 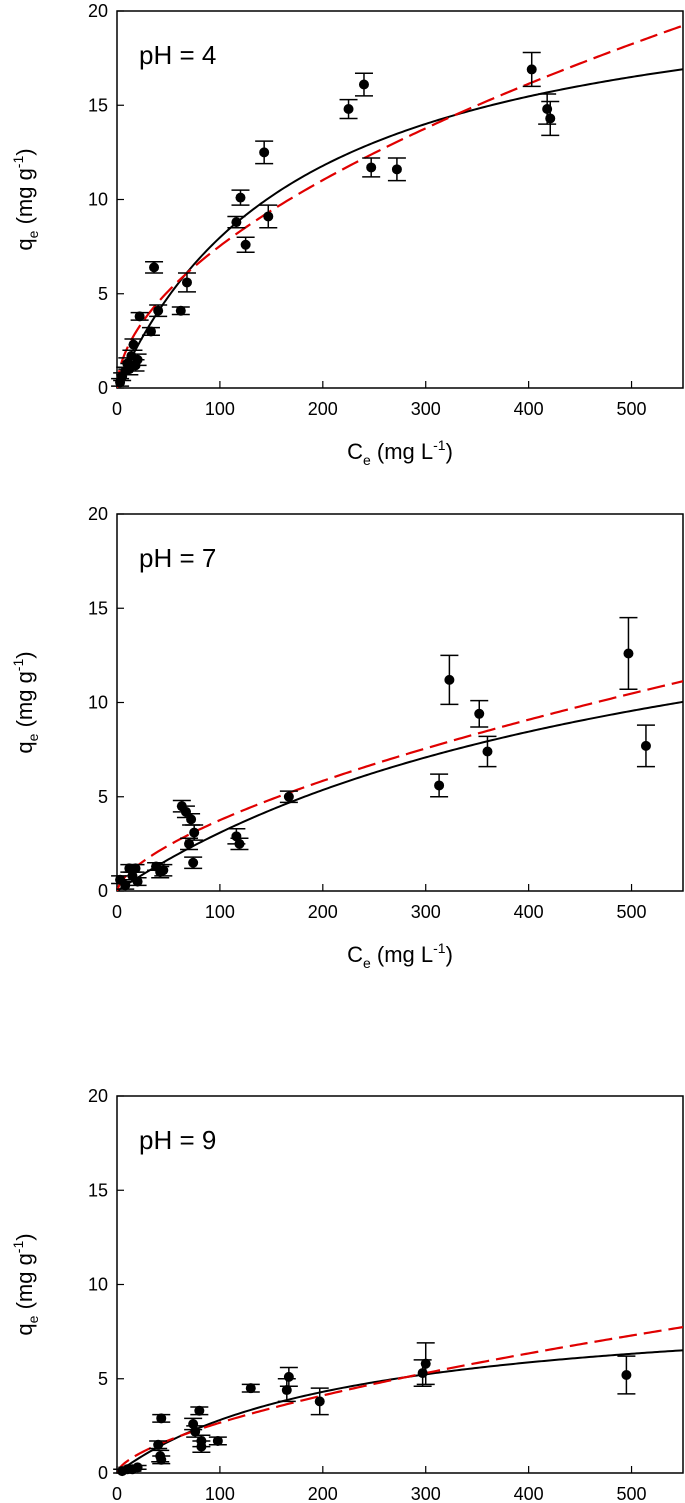 What do you see at coordinates (177, 1140) in the screenshot?
I see `panel-label: pH = 9` at bounding box center [177, 1140].